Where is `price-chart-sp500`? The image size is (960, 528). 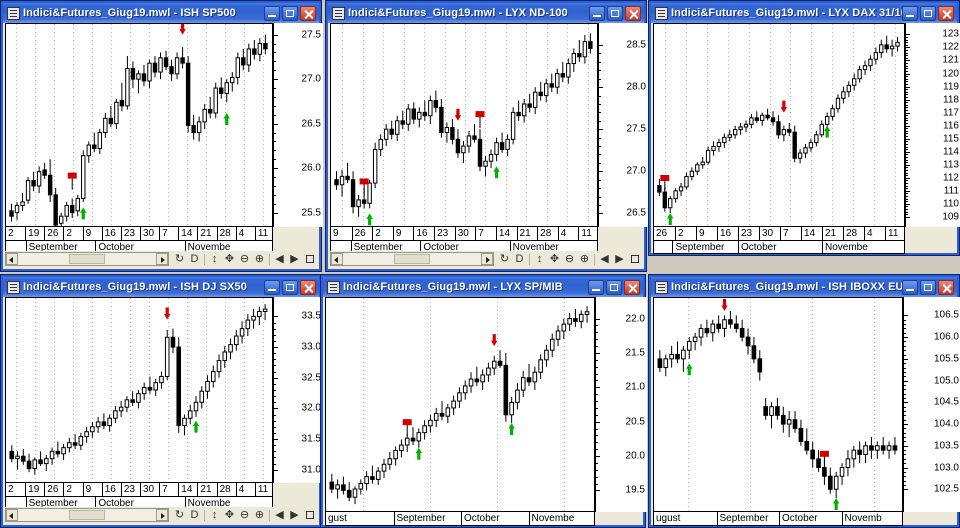 price-chart-sp500 is located at coordinates (139, 125).